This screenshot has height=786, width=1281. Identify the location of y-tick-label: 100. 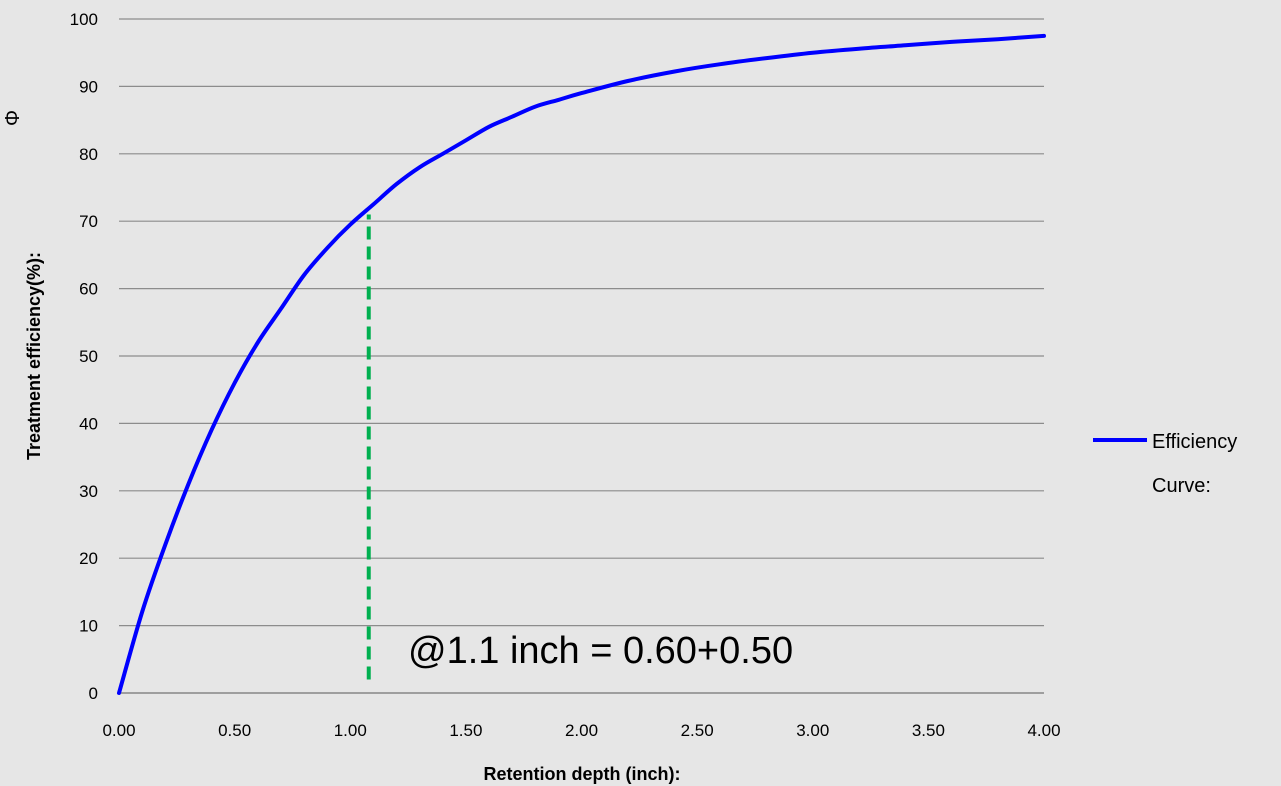
(84, 19).